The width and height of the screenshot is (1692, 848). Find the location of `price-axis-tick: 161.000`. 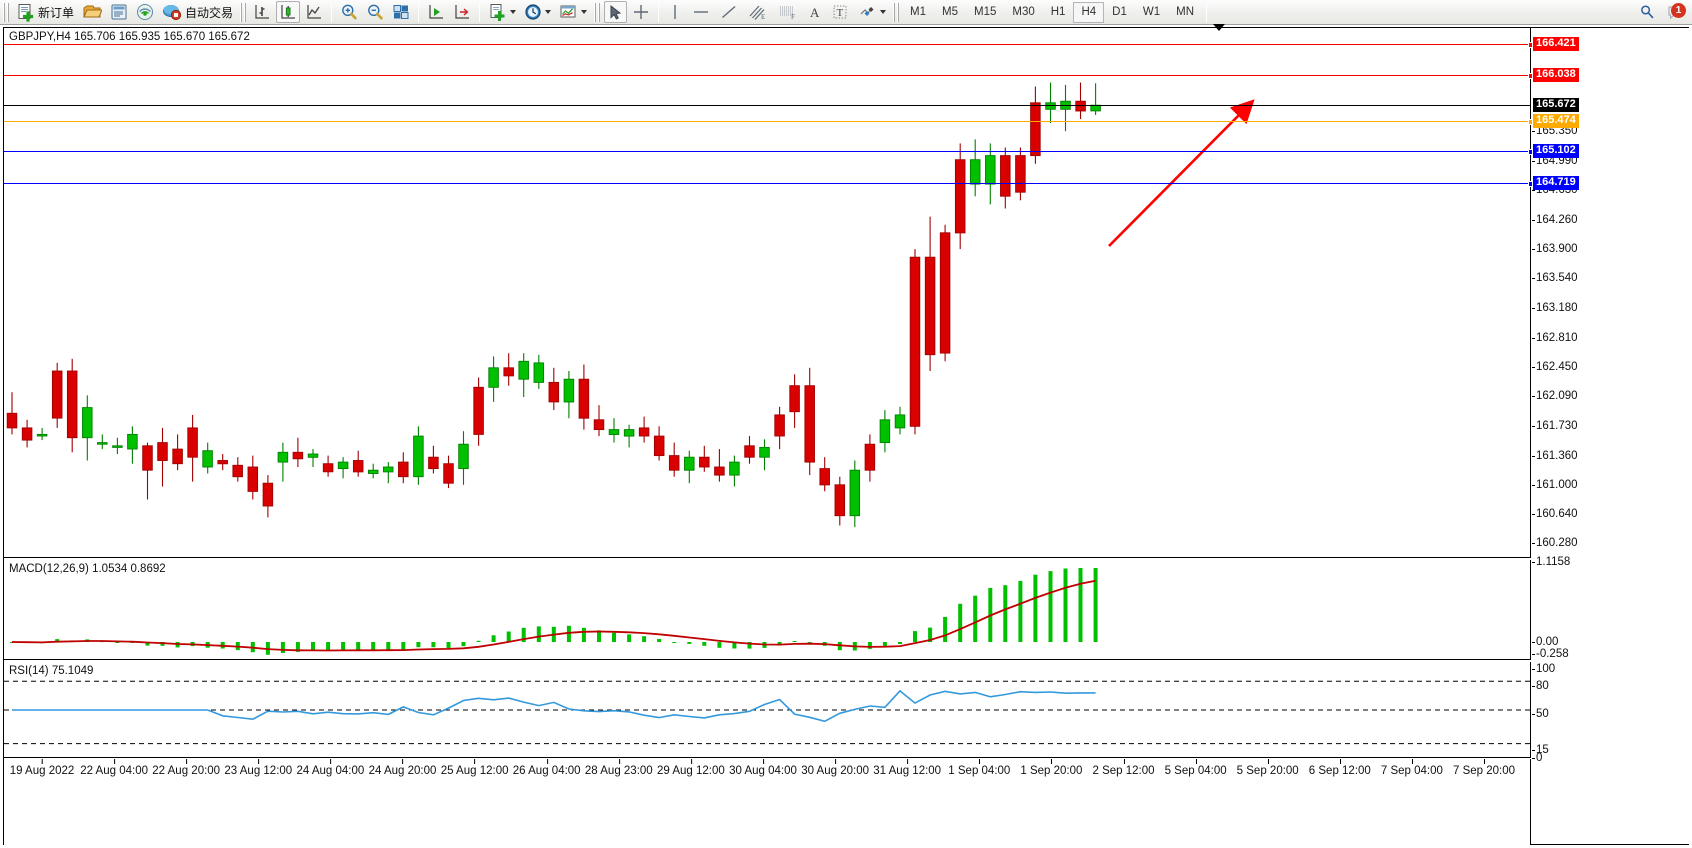

price-axis-tick: 161.000 is located at coordinates (1555, 484).